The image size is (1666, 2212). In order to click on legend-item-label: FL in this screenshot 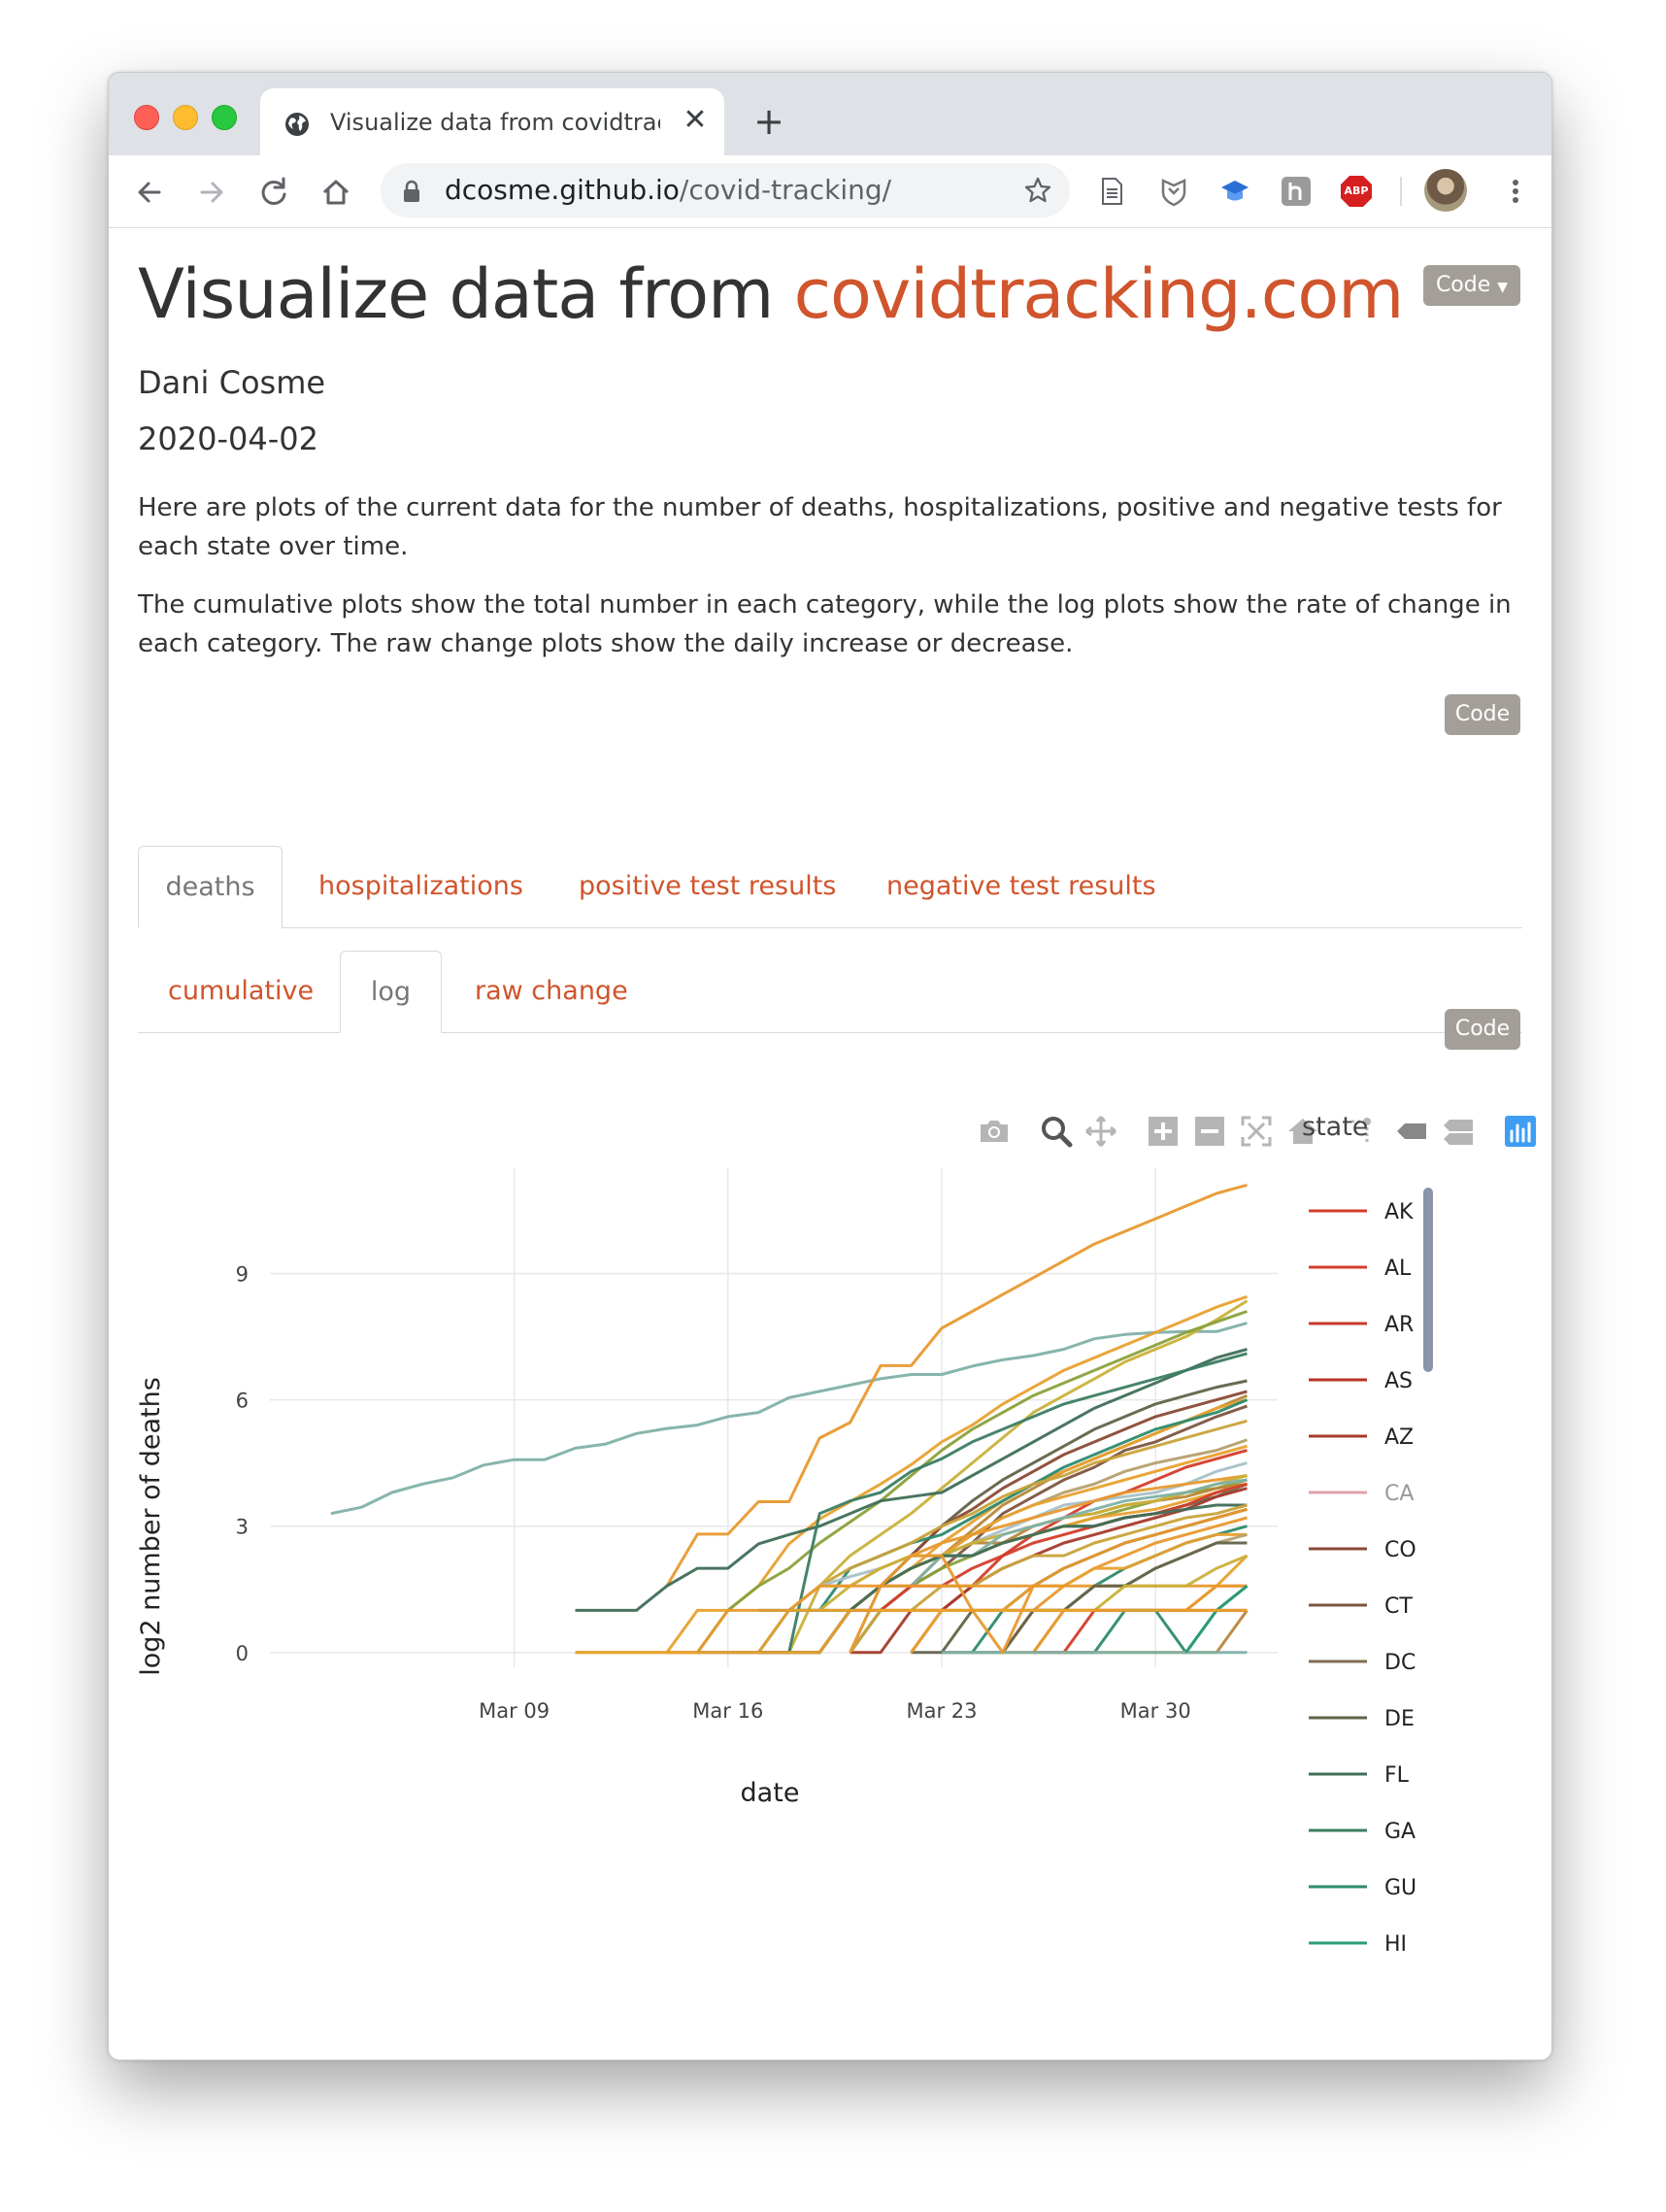, I will do `click(1397, 1775)`.